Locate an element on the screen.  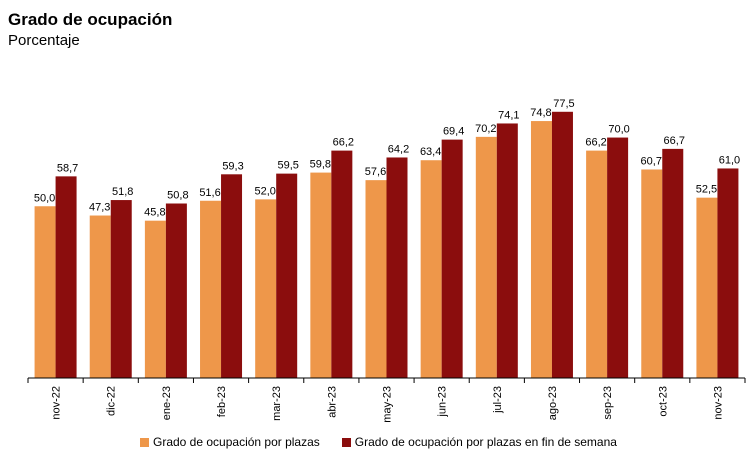
x-tick-label-ago-23: ago-23 is located at coordinates (553, 403).